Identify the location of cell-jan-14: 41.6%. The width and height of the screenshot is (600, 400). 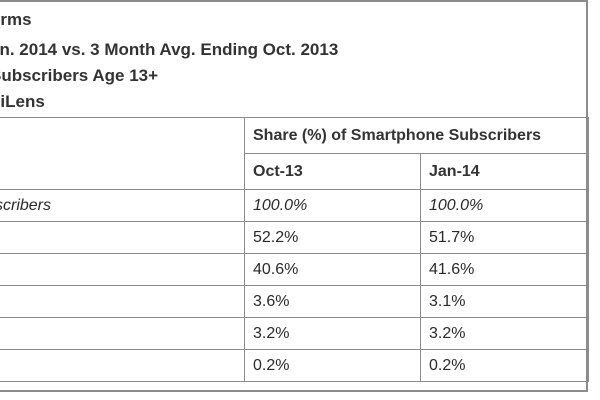
(504, 269).